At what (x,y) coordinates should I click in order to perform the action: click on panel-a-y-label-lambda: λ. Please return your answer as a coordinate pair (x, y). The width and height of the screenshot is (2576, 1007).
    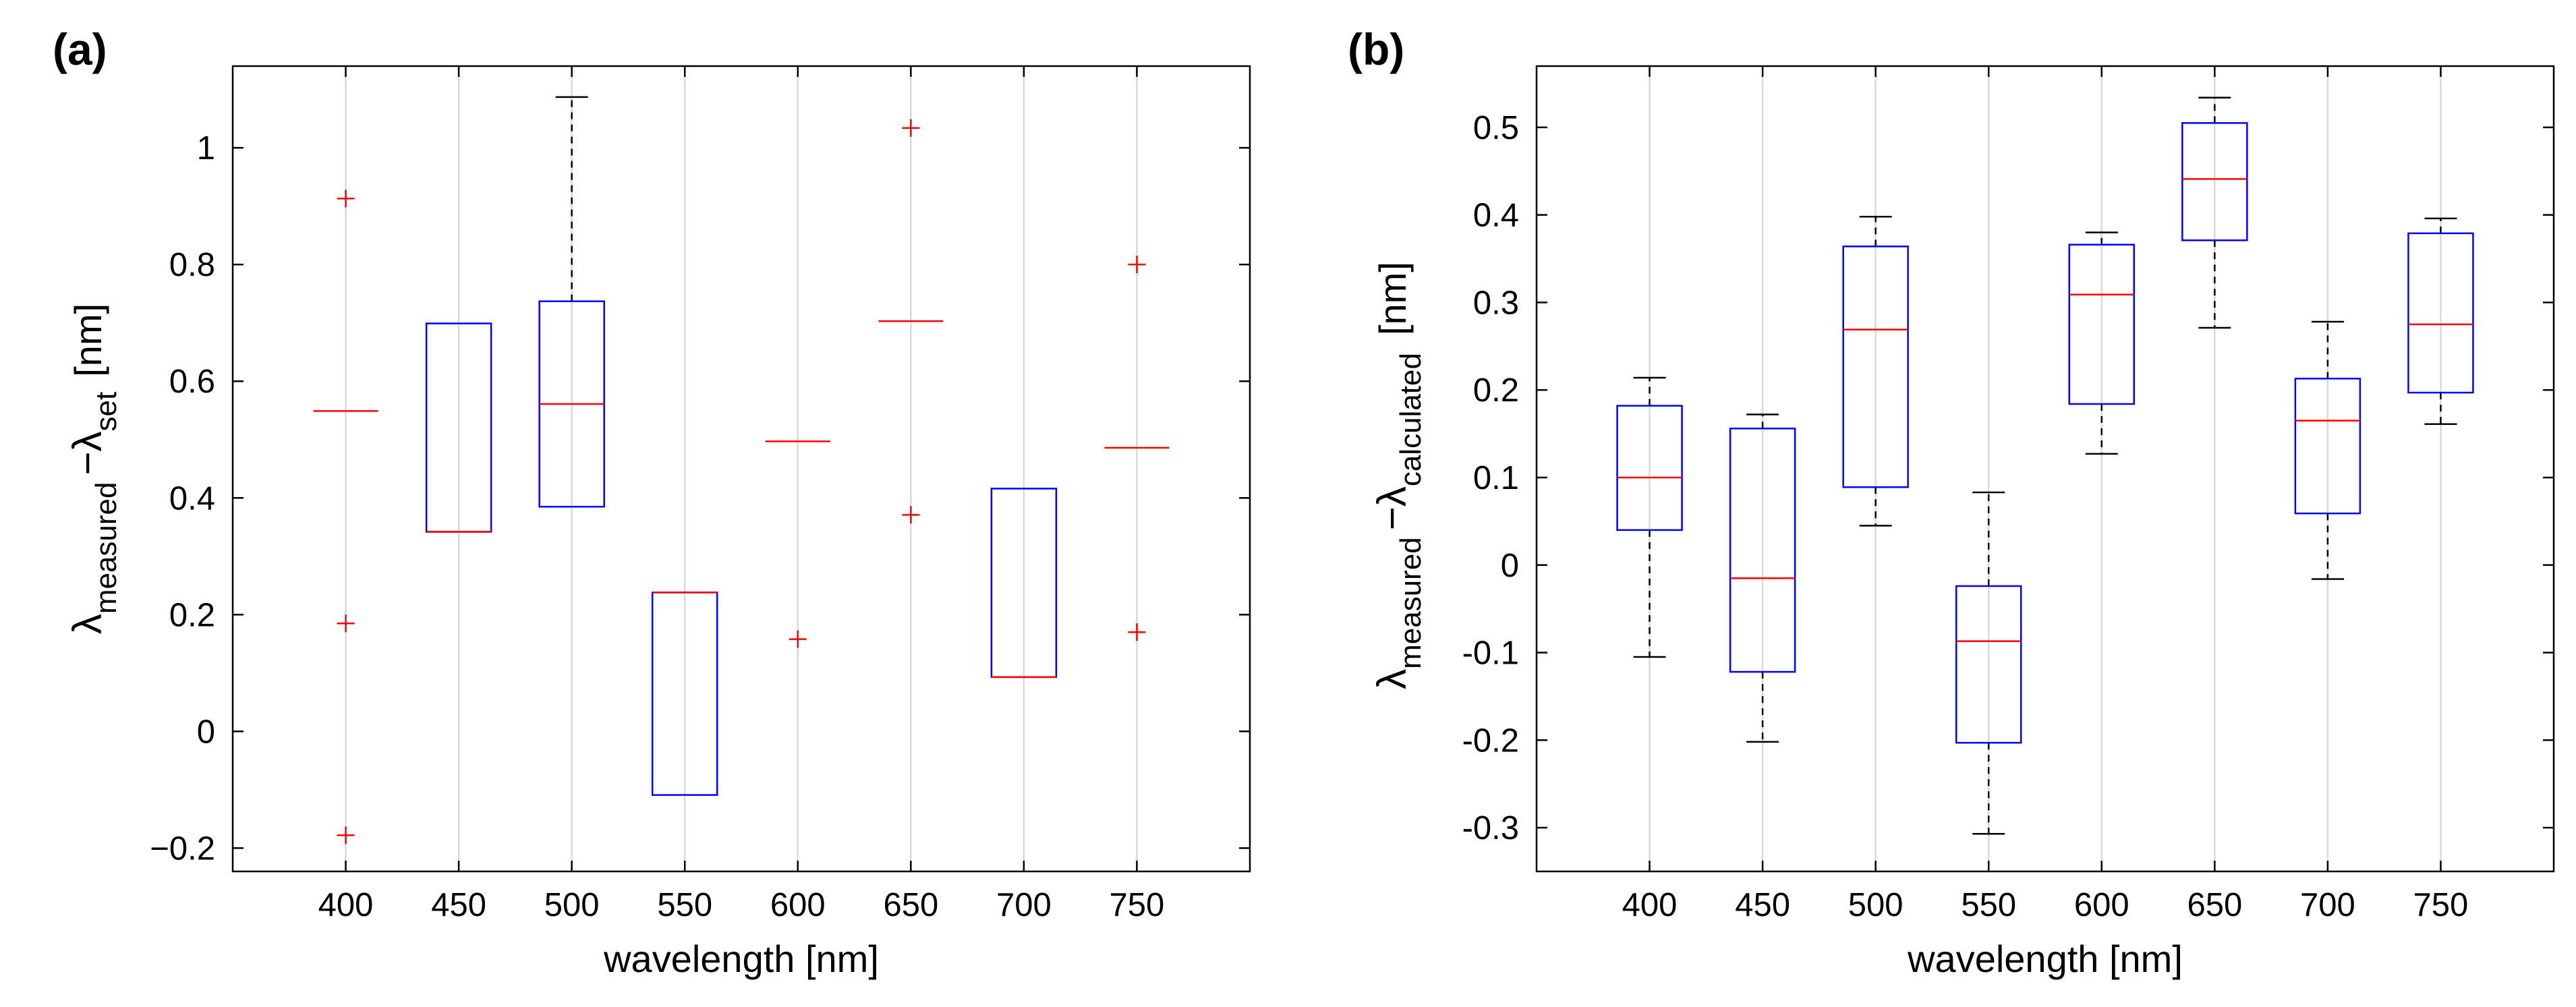
    Looking at the image, I should click on (87, 624).